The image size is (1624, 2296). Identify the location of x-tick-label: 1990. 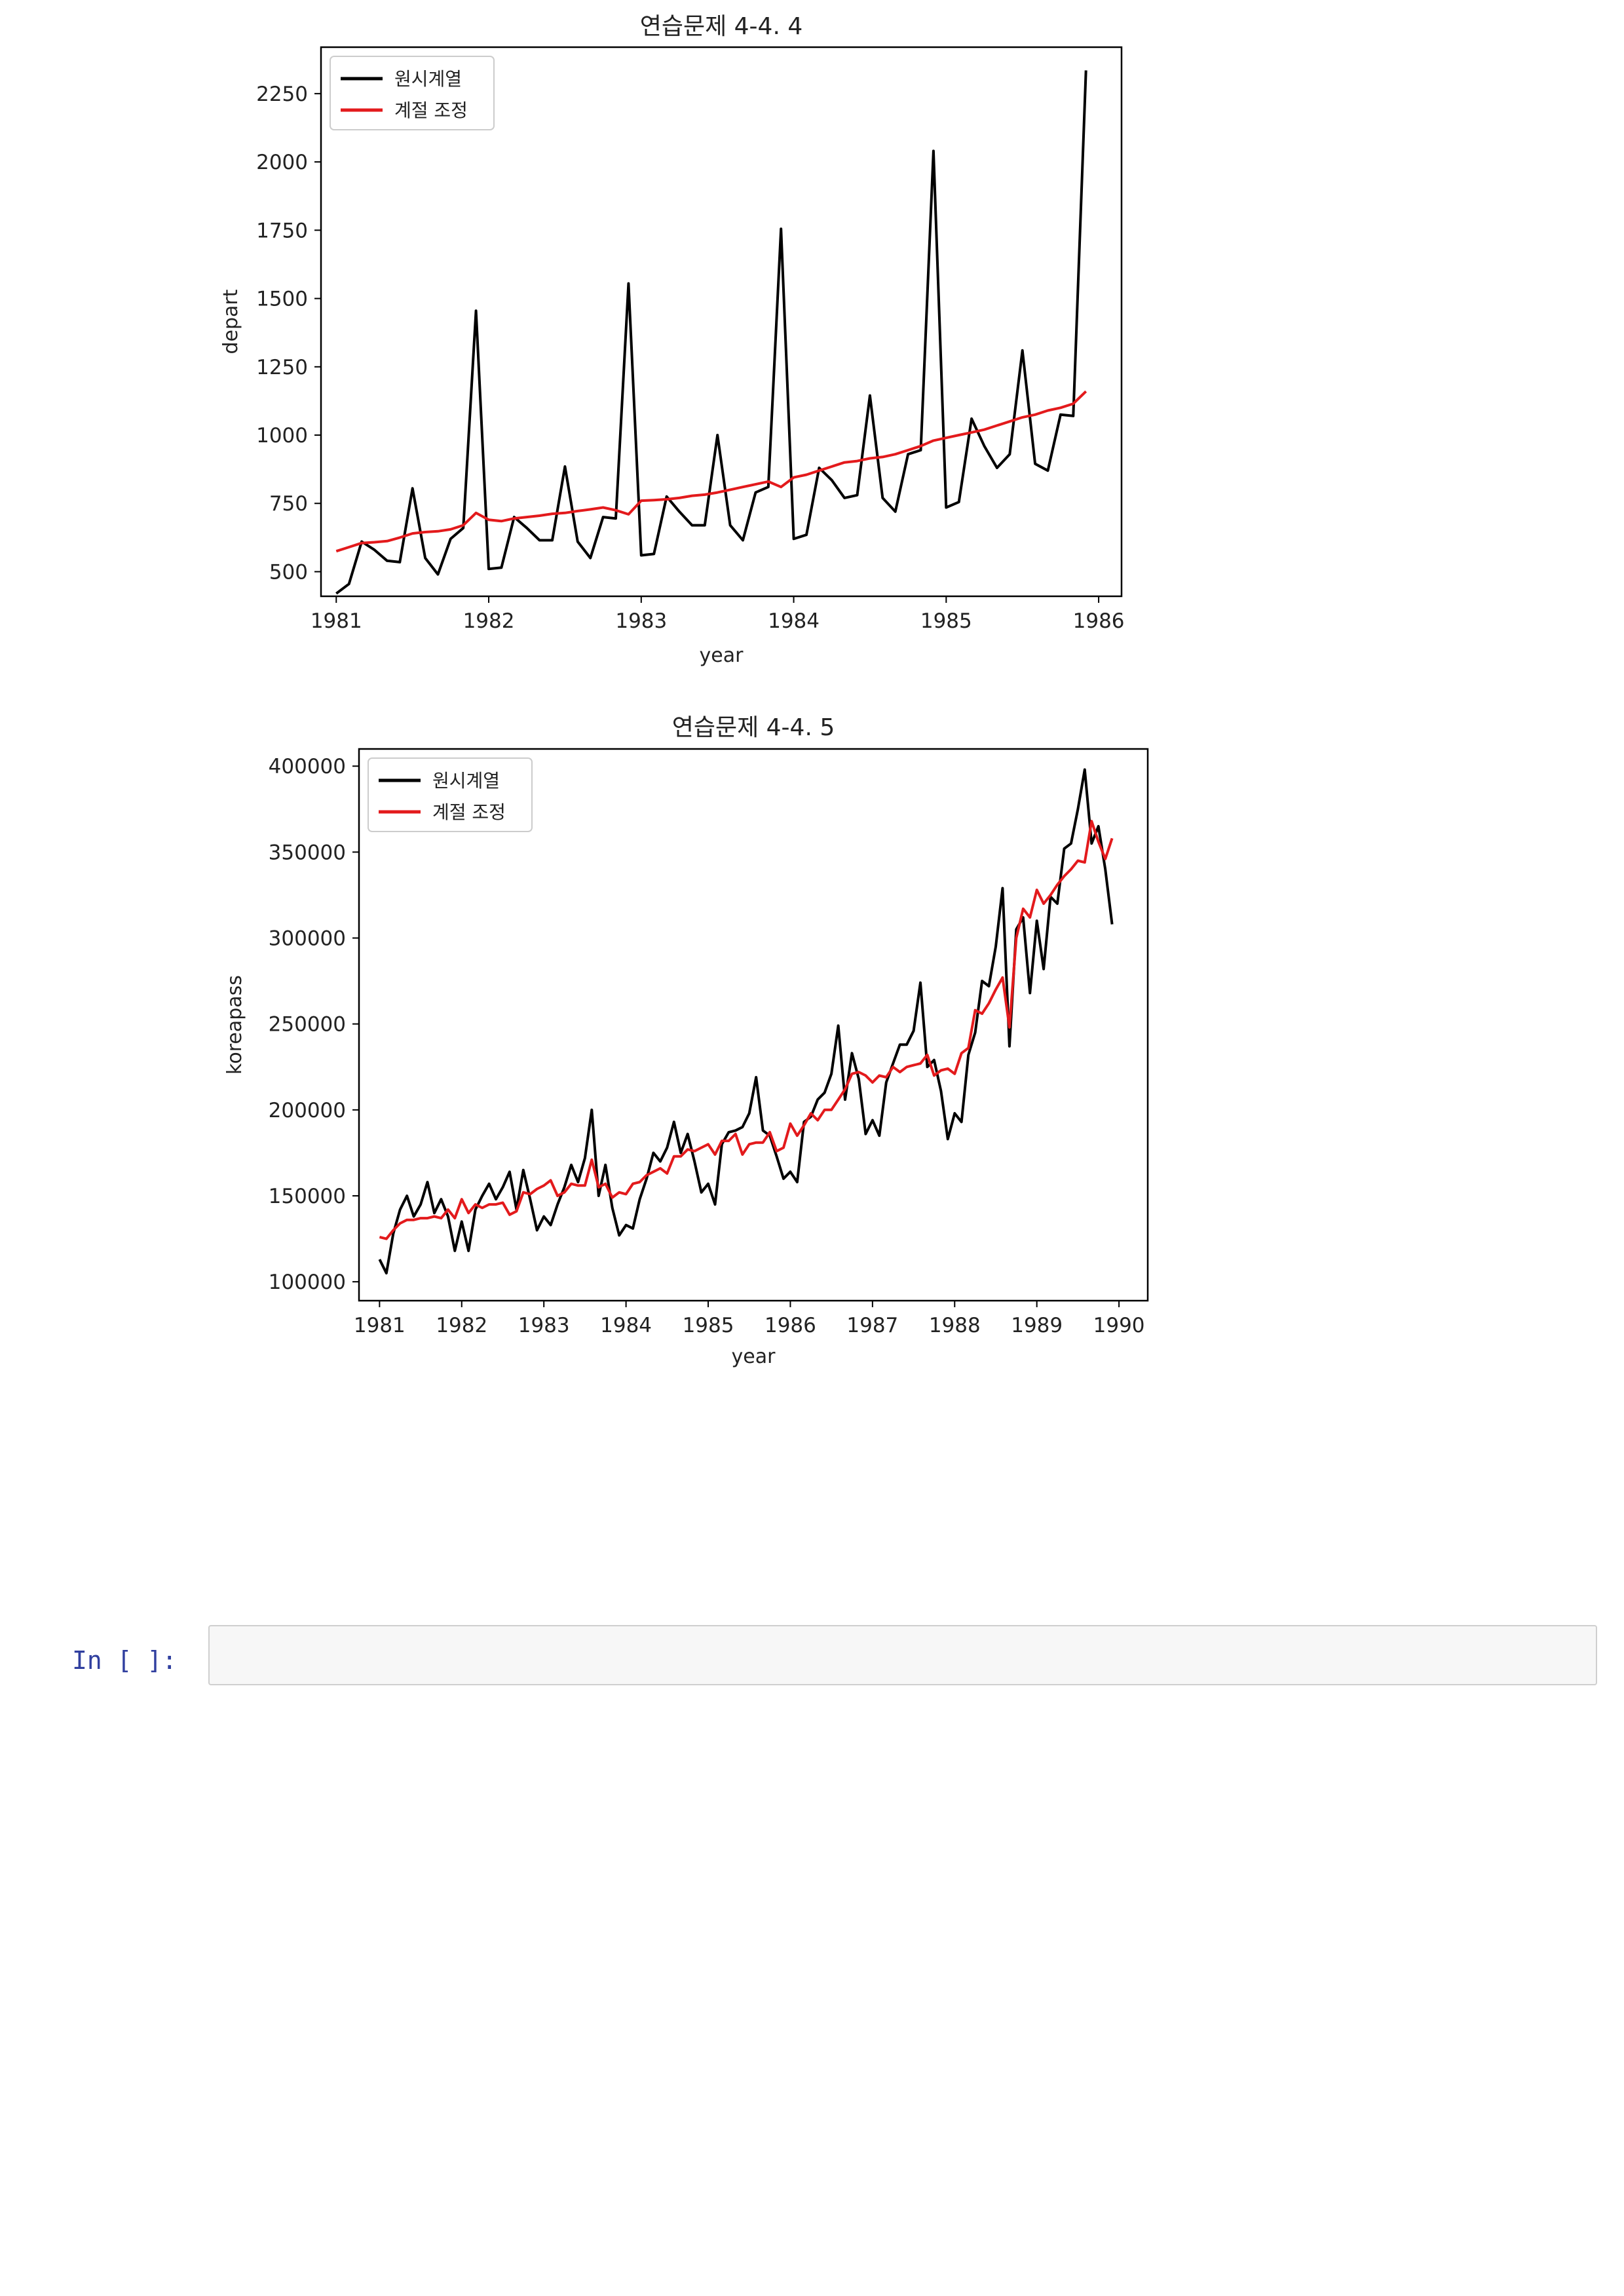
(1119, 1325).